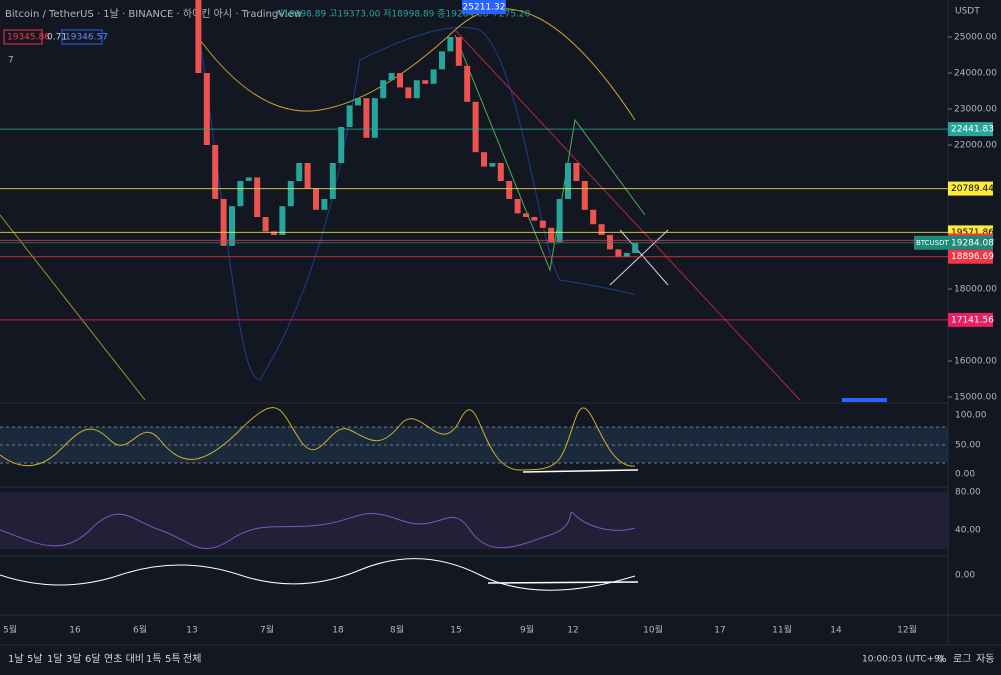  Describe the element at coordinates (968, 446) in the screenshot. I see `osc-tick-label: 50.00` at that location.